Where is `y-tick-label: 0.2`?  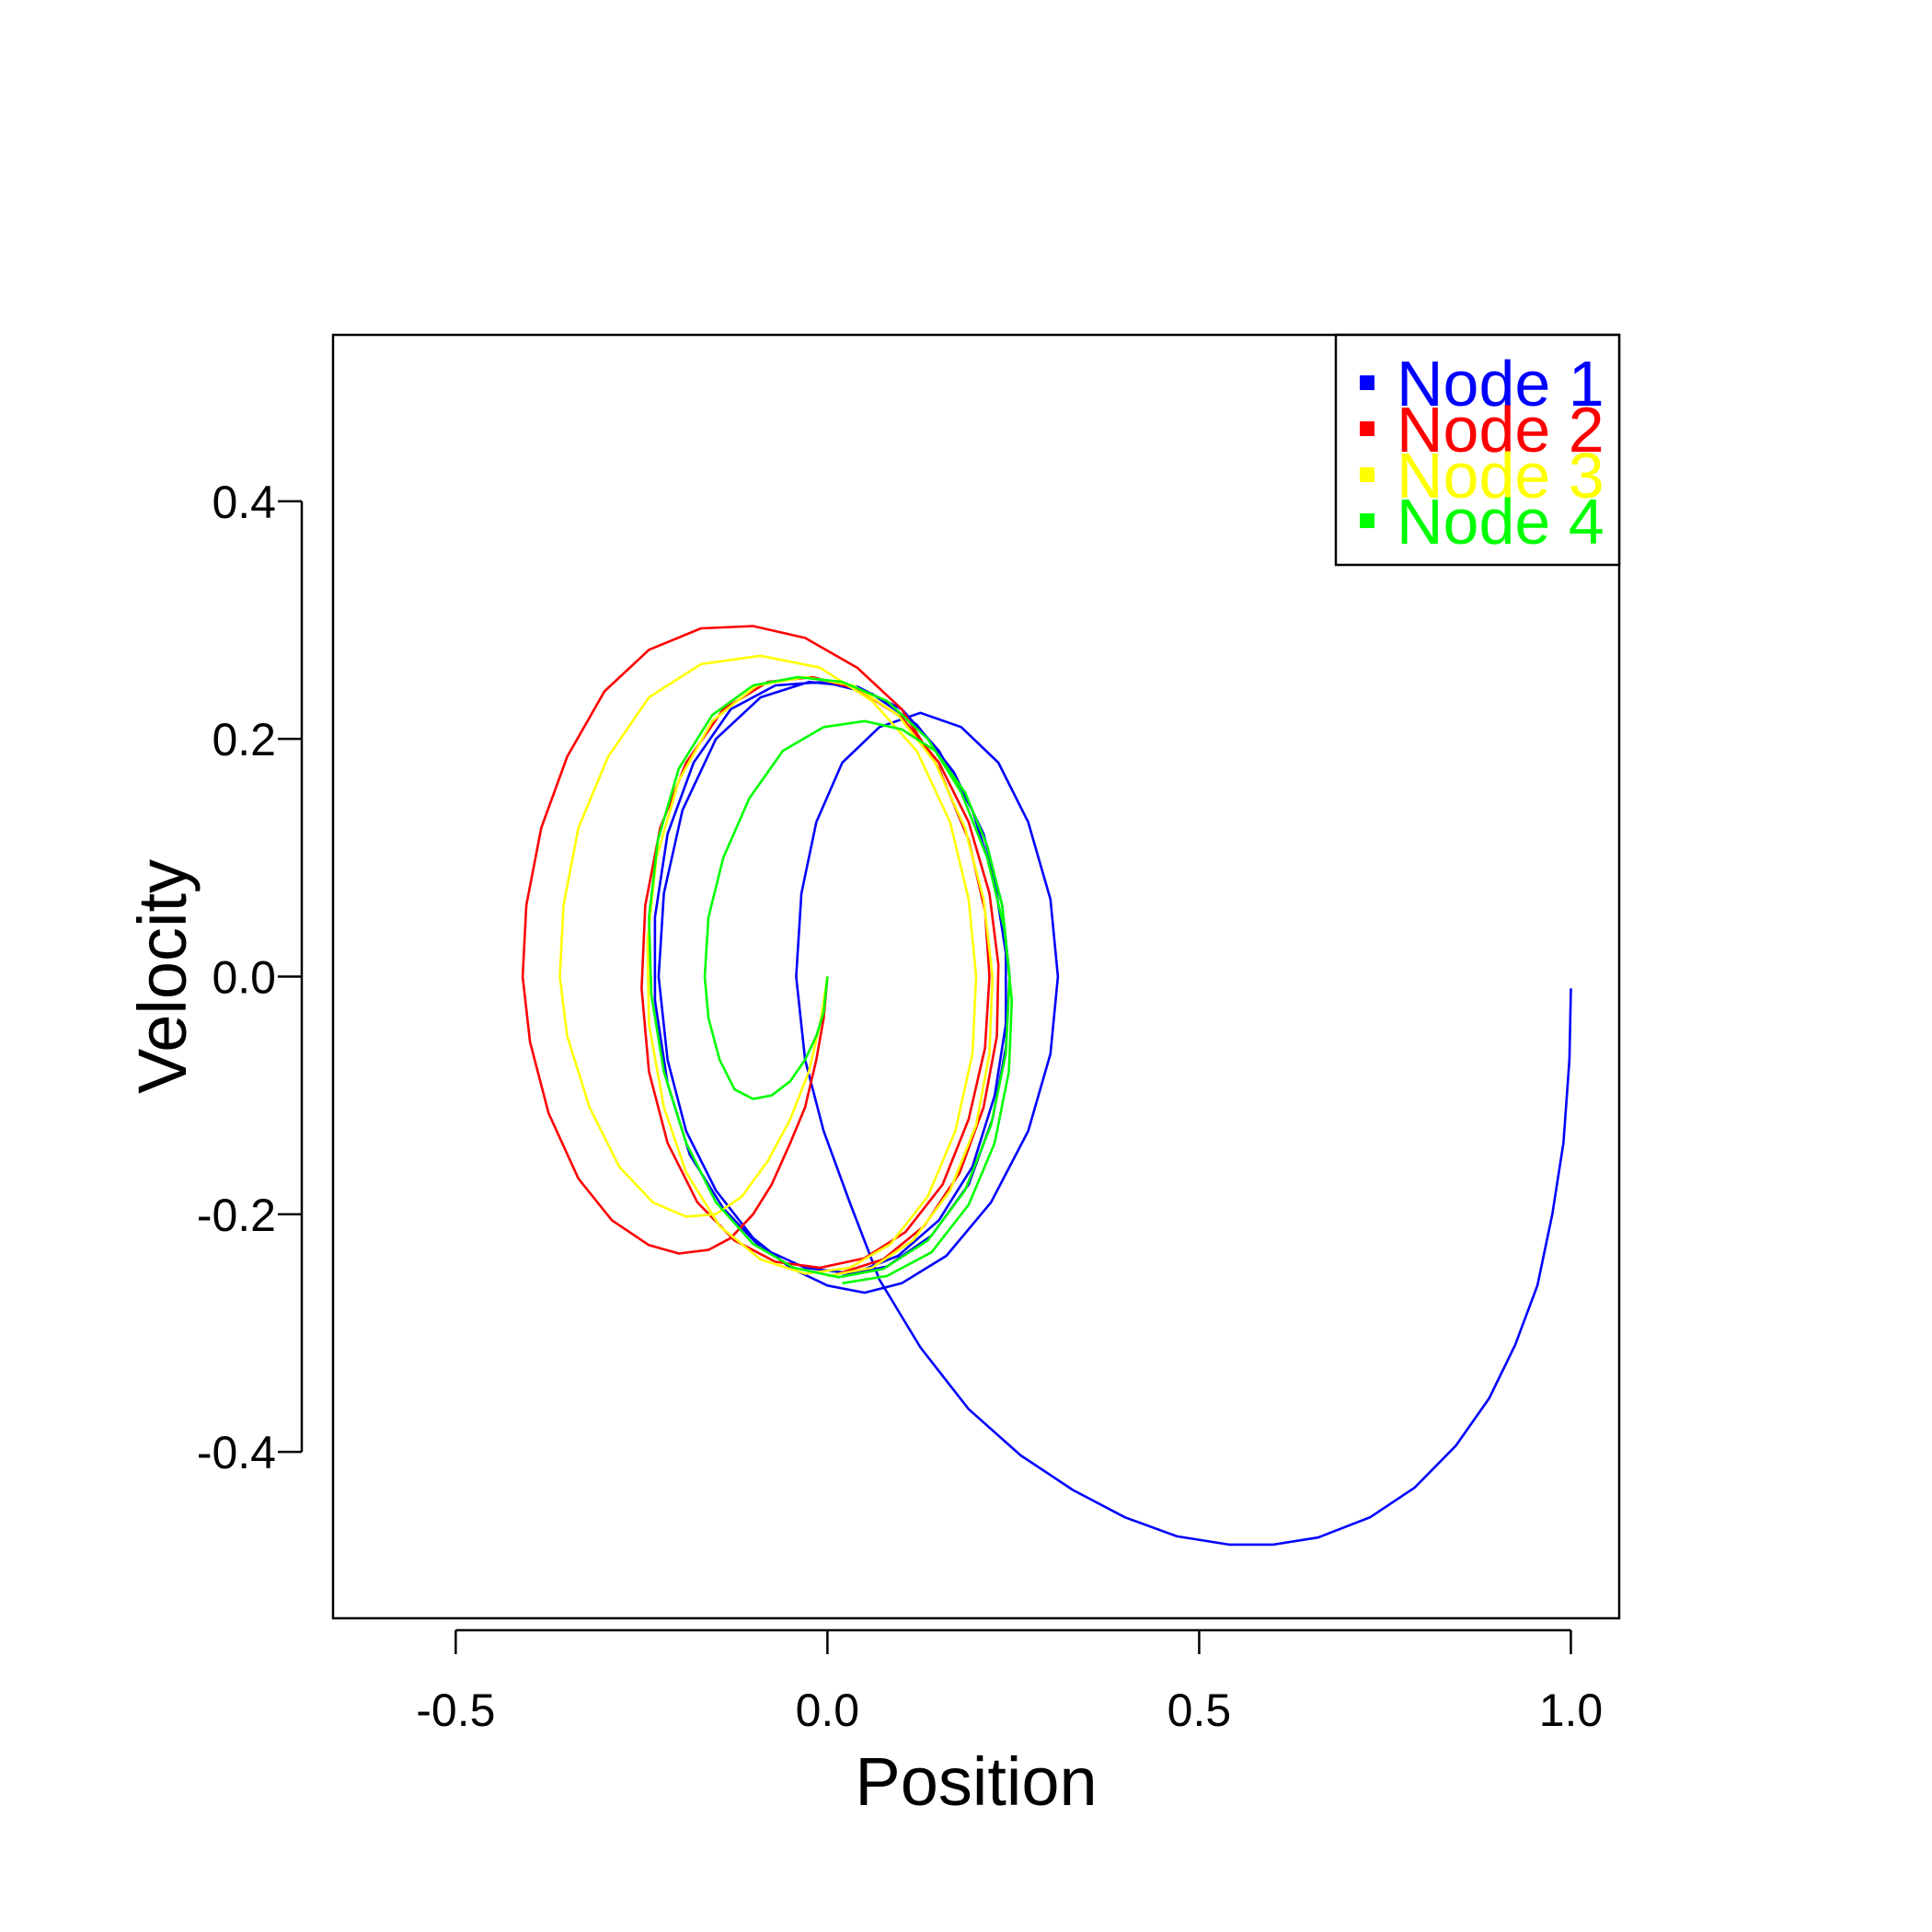
y-tick-label: 0.2 is located at coordinates (244, 739).